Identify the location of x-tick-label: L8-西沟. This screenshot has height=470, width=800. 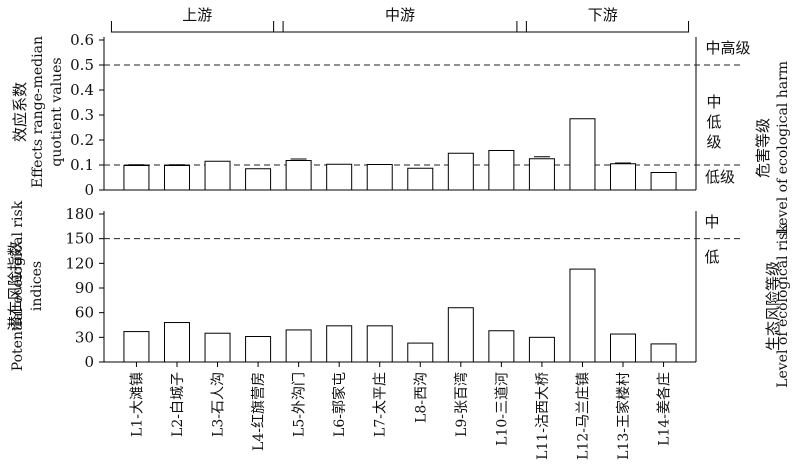
(421, 397).